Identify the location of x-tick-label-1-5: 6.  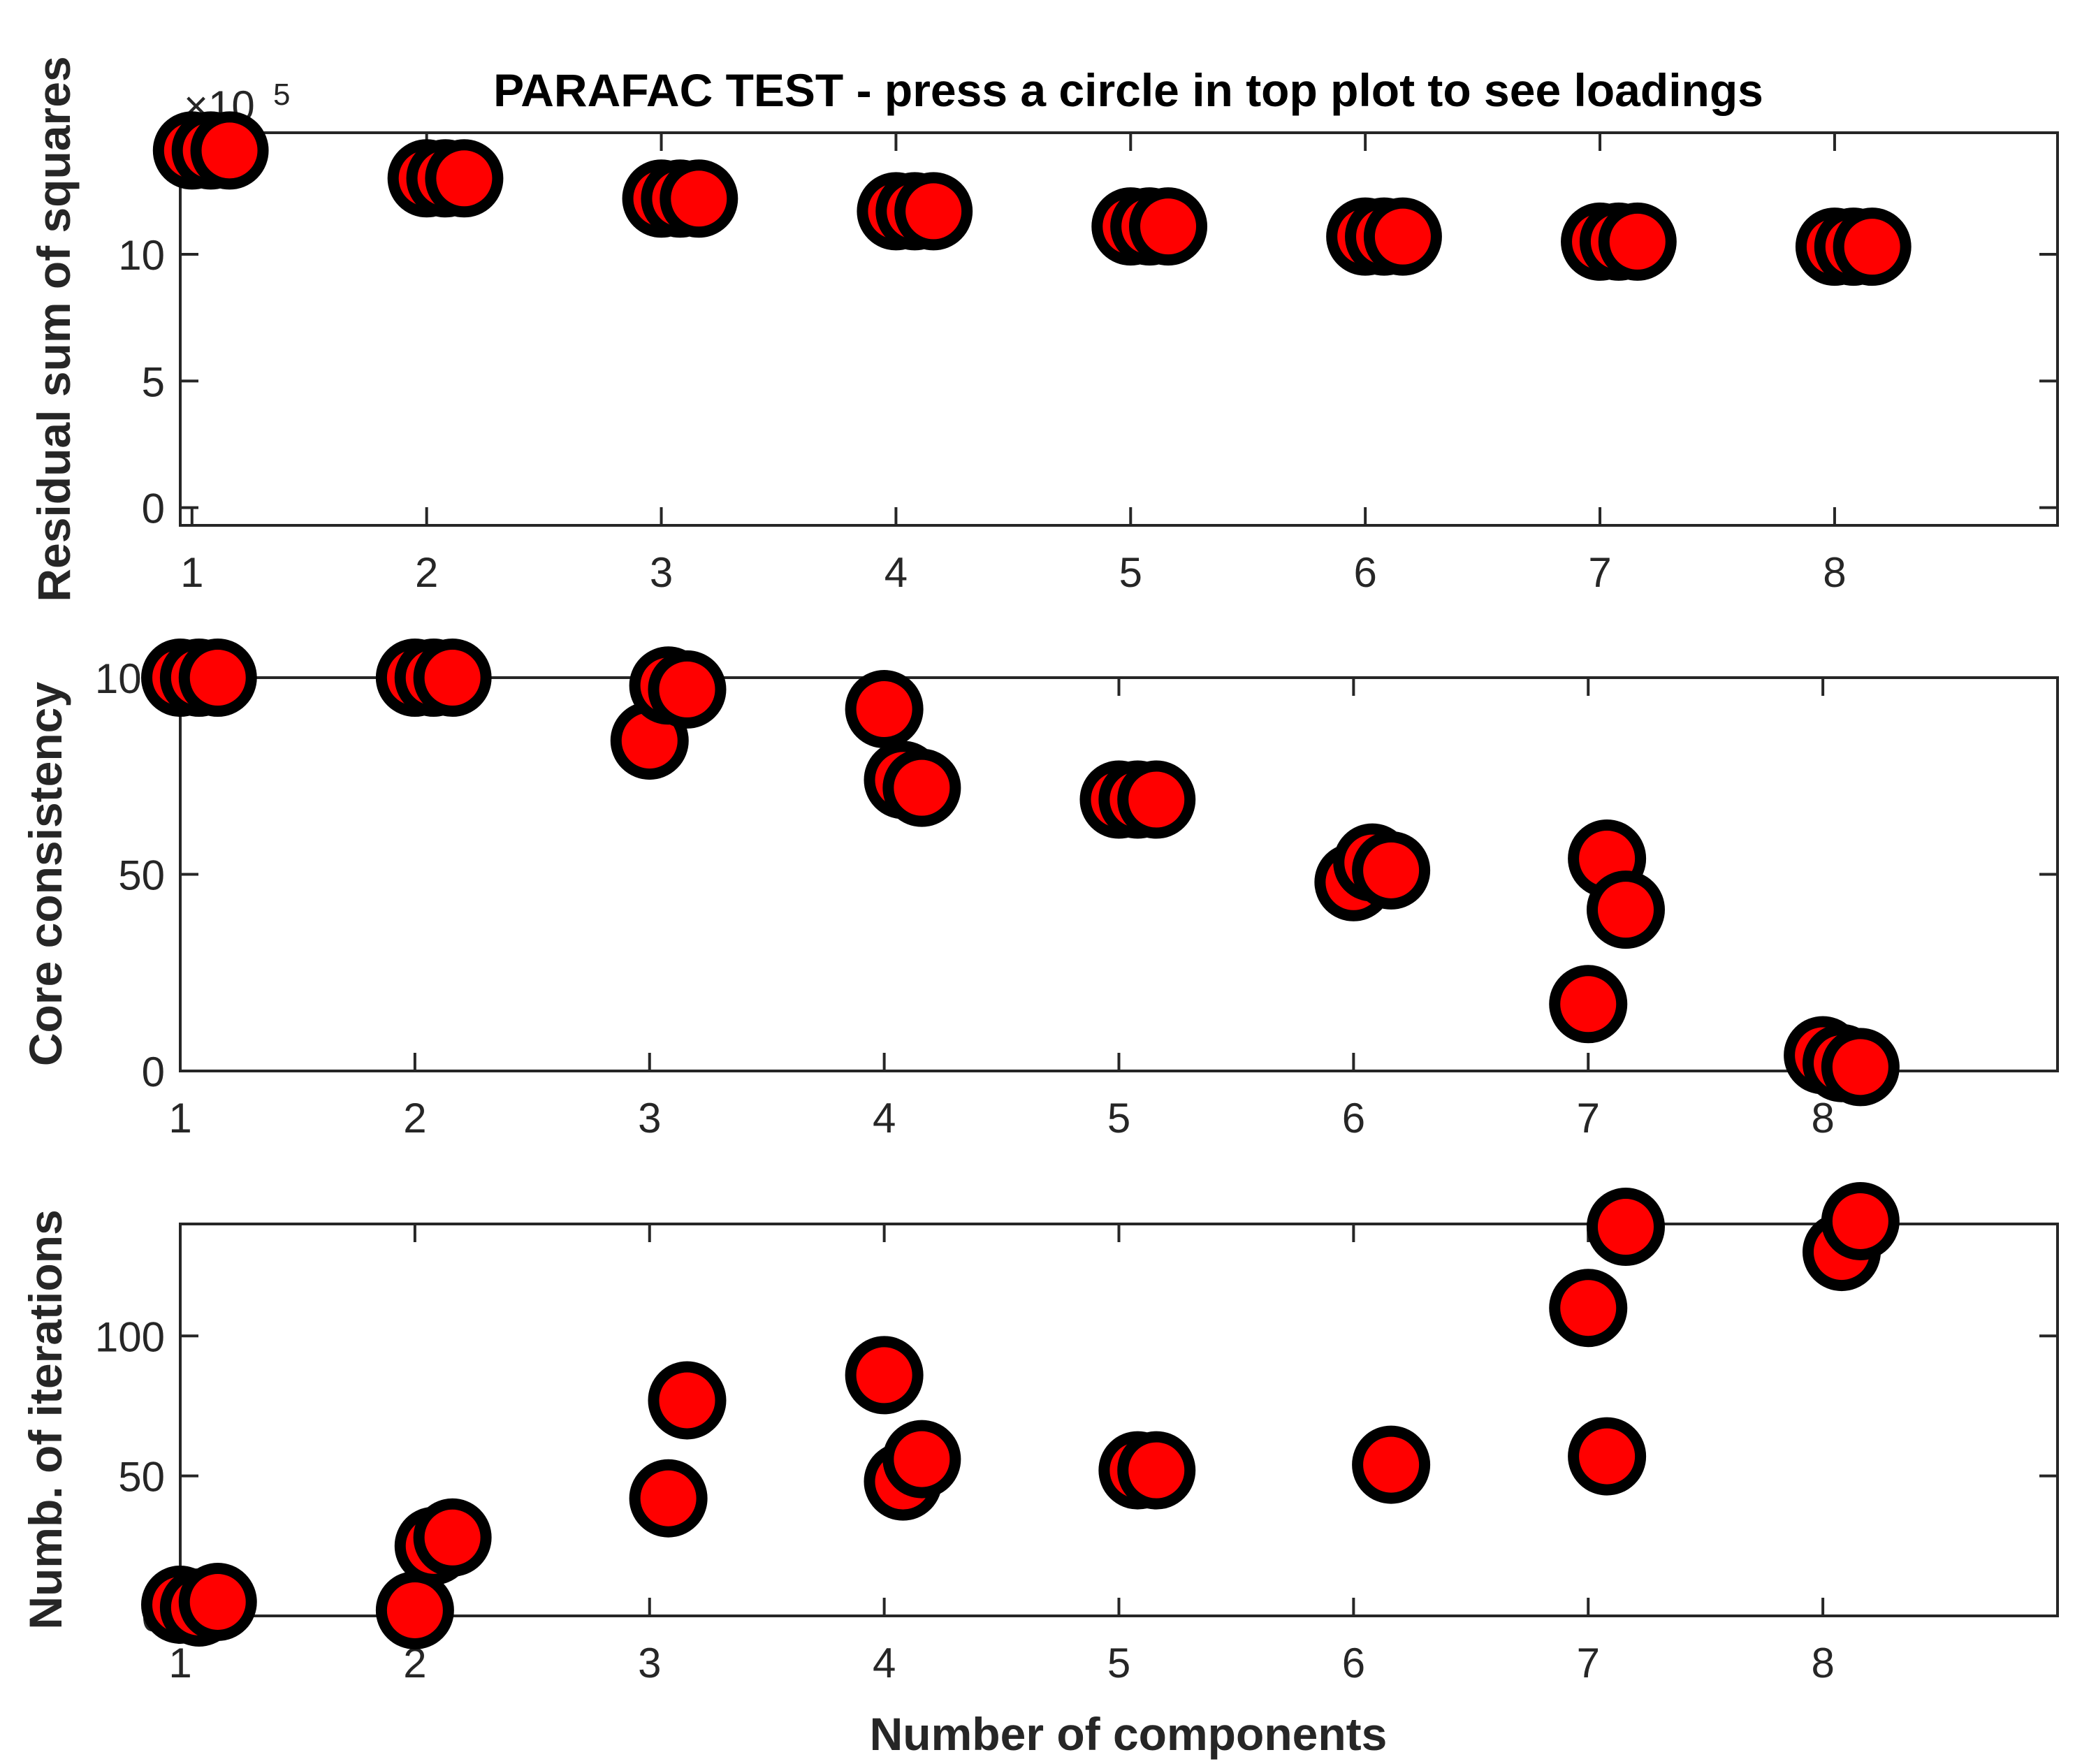
(1353, 1118).